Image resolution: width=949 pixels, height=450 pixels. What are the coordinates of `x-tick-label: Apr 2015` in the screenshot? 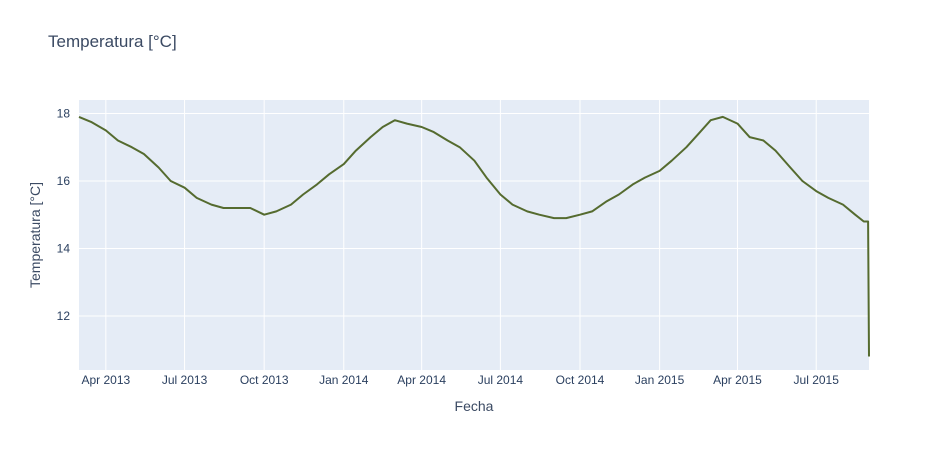 It's located at (737, 380).